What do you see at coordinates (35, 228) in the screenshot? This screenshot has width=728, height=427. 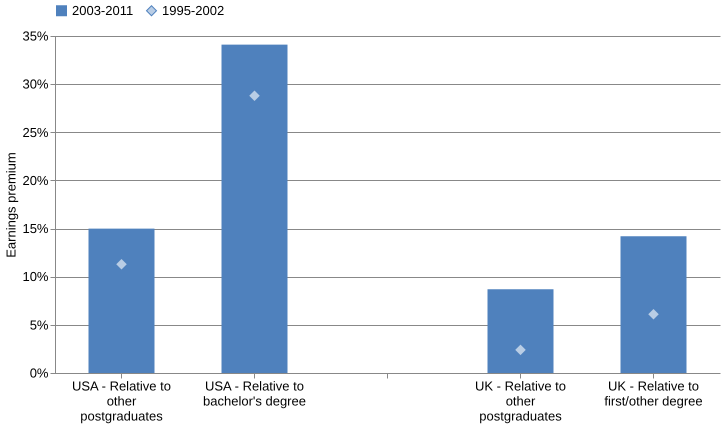 I see `y-tick-label: 15%` at bounding box center [35, 228].